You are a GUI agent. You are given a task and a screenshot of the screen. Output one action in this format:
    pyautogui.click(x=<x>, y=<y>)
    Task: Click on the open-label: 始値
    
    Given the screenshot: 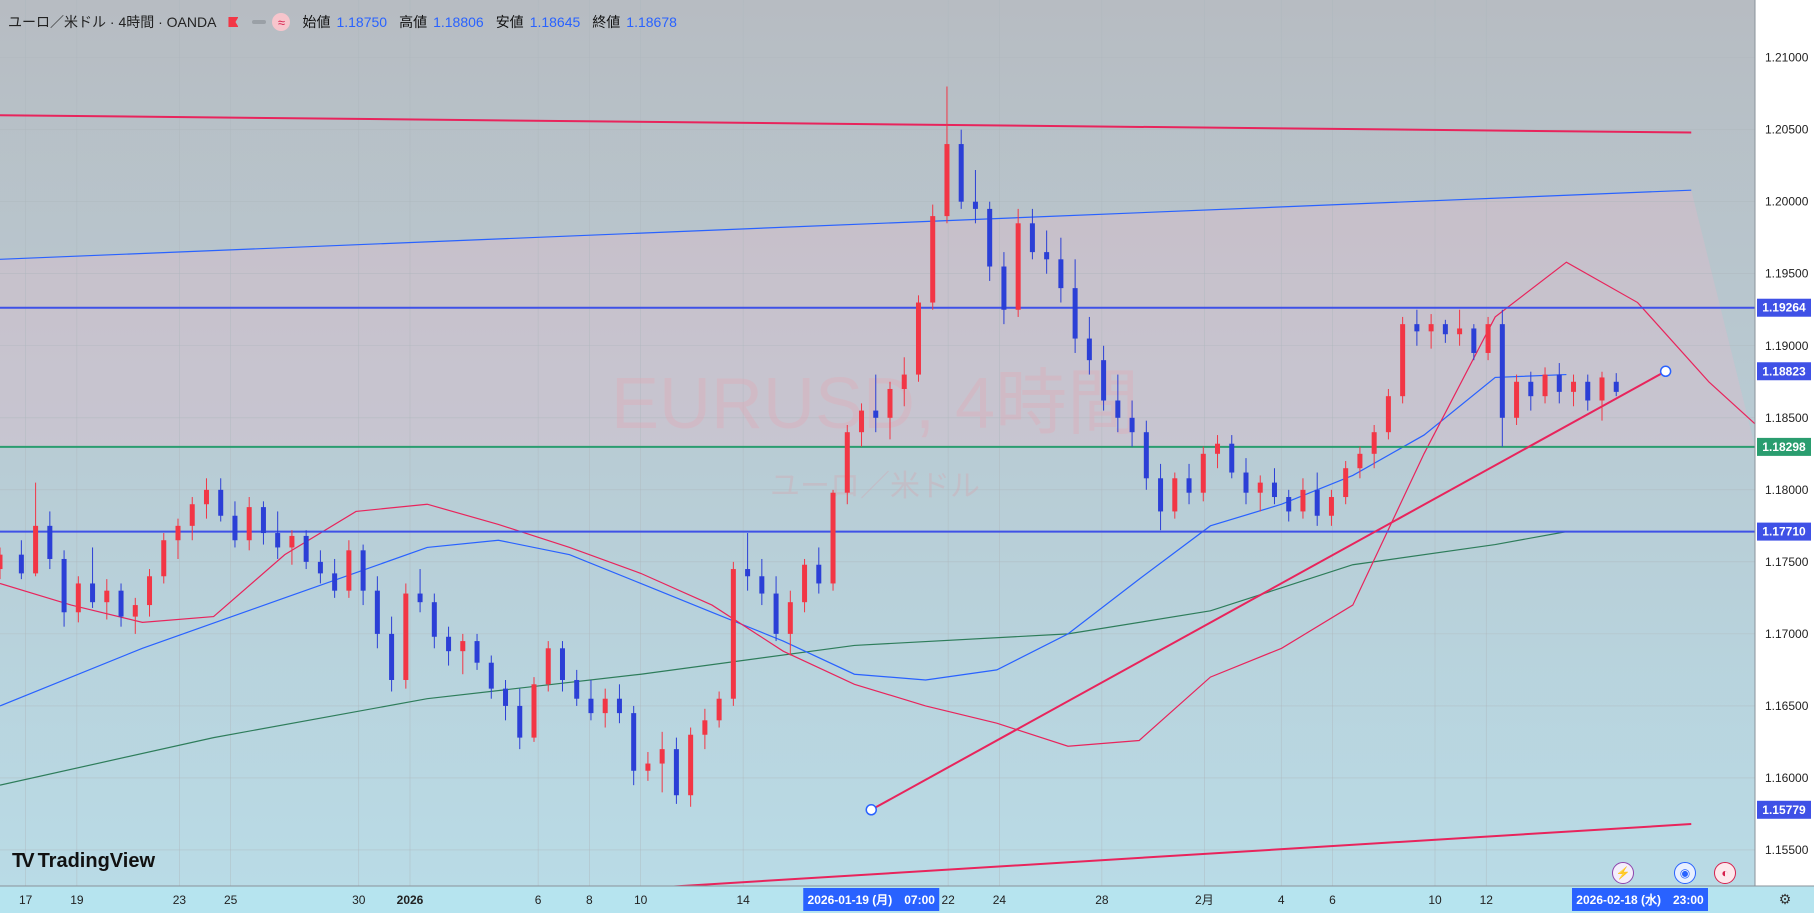 What is the action you would take?
    pyautogui.click(x=316, y=22)
    